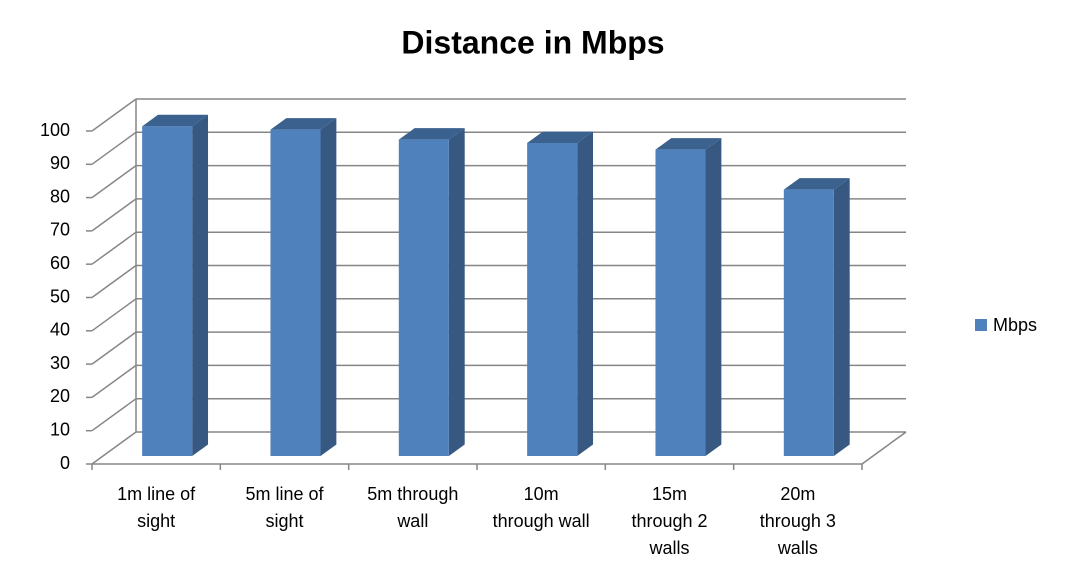 Image resolution: width=1067 pixels, height=575 pixels. What do you see at coordinates (669, 521) in the screenshot?
I see `x-tick-label: through 2` at bounding box center [669, 521].